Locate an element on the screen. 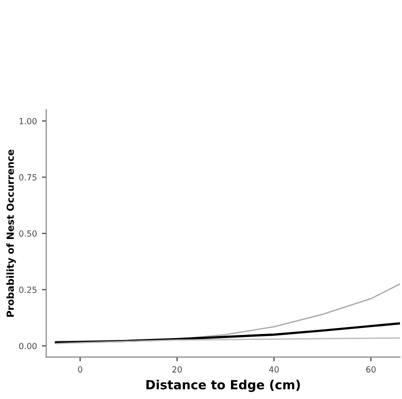  x-tick-label: 20 is located at coordinates (177, 369).